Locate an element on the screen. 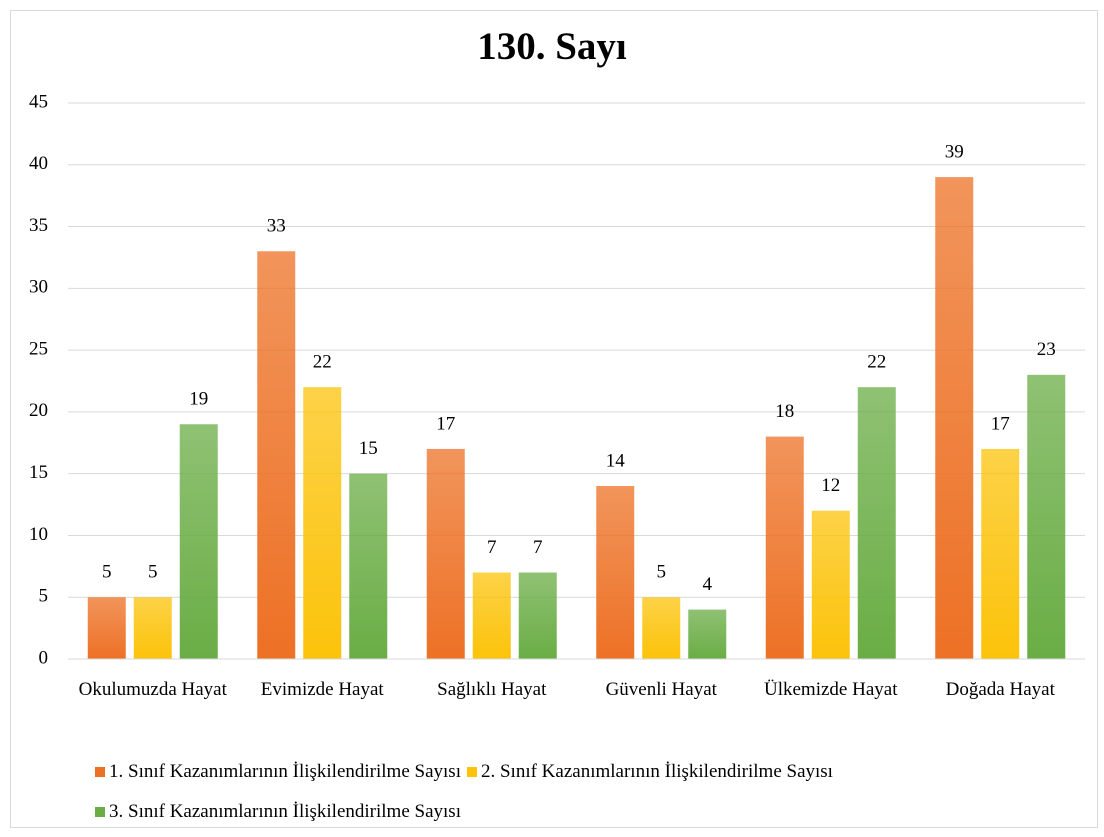  y-tick-label: 30 is located at coordinates (38, 287).